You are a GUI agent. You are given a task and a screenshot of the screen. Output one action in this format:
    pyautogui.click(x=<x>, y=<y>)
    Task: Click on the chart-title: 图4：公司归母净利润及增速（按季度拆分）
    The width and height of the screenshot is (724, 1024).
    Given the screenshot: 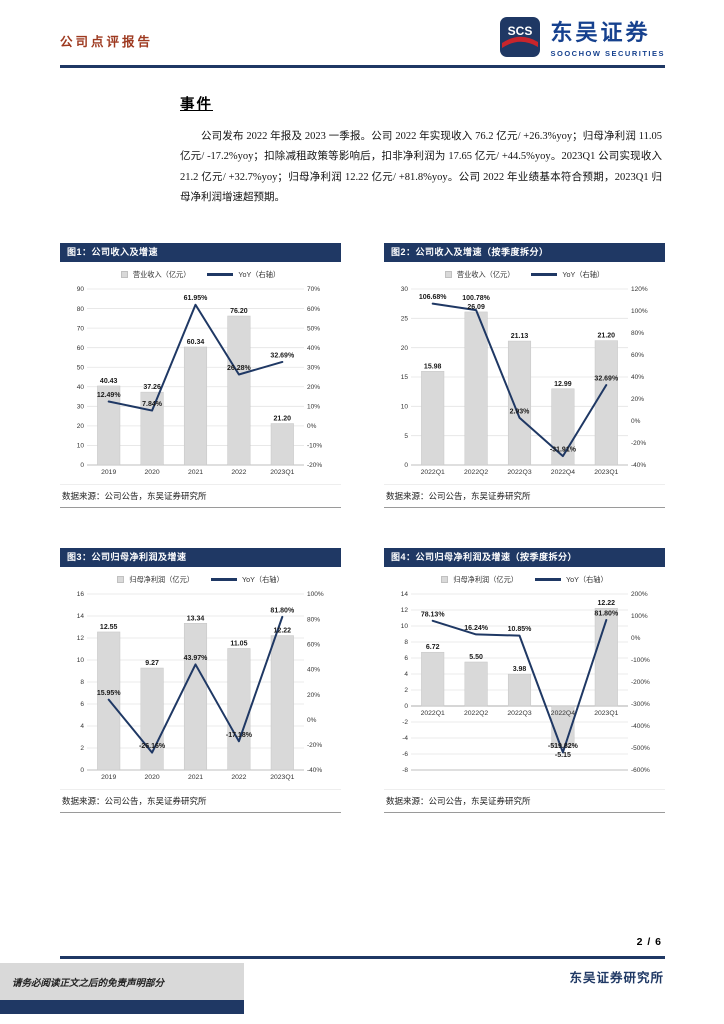 What is the action you would take?
    pyautogui.click(x=524, y=557)
    